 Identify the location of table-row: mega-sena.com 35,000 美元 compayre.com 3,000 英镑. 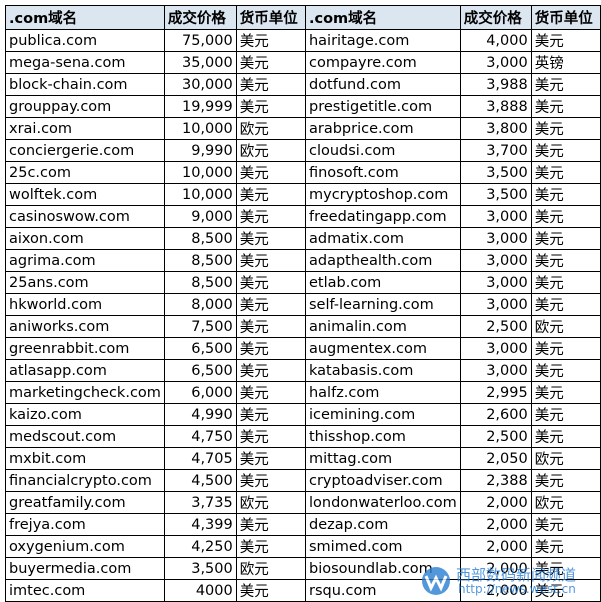
(303, 62).